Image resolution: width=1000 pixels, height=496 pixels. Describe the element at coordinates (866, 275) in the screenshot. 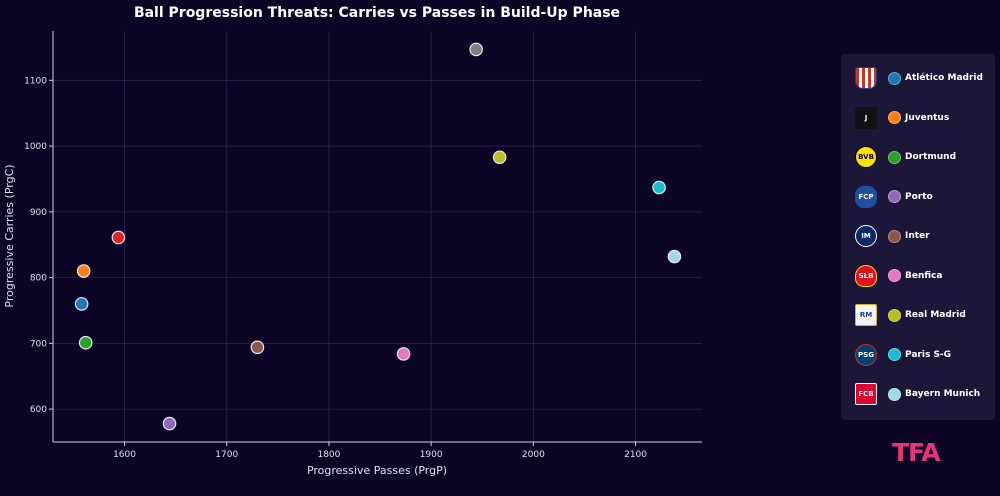

I see `benfica-logo-icon: SLB` at that location.